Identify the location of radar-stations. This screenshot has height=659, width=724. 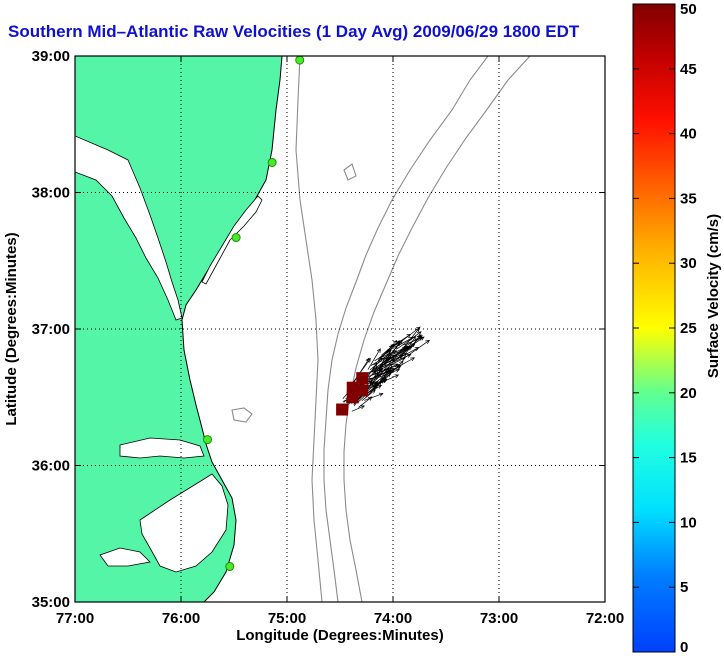
(254, 314).